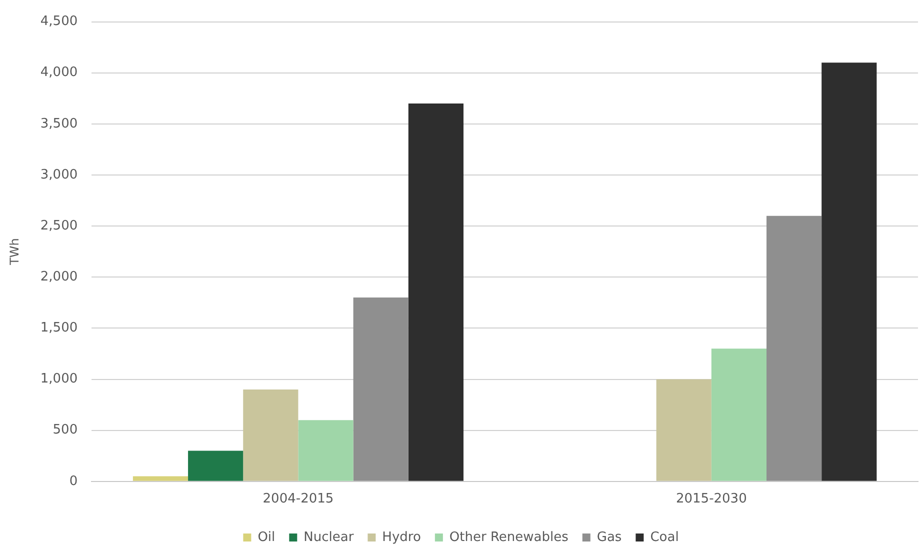 The width and height of the screenshot is (920, 554). What do you see at coordinates (59, 124) in the screenshot?
I see `y-tick-label: 3,500` at bounding box center [59, 124].